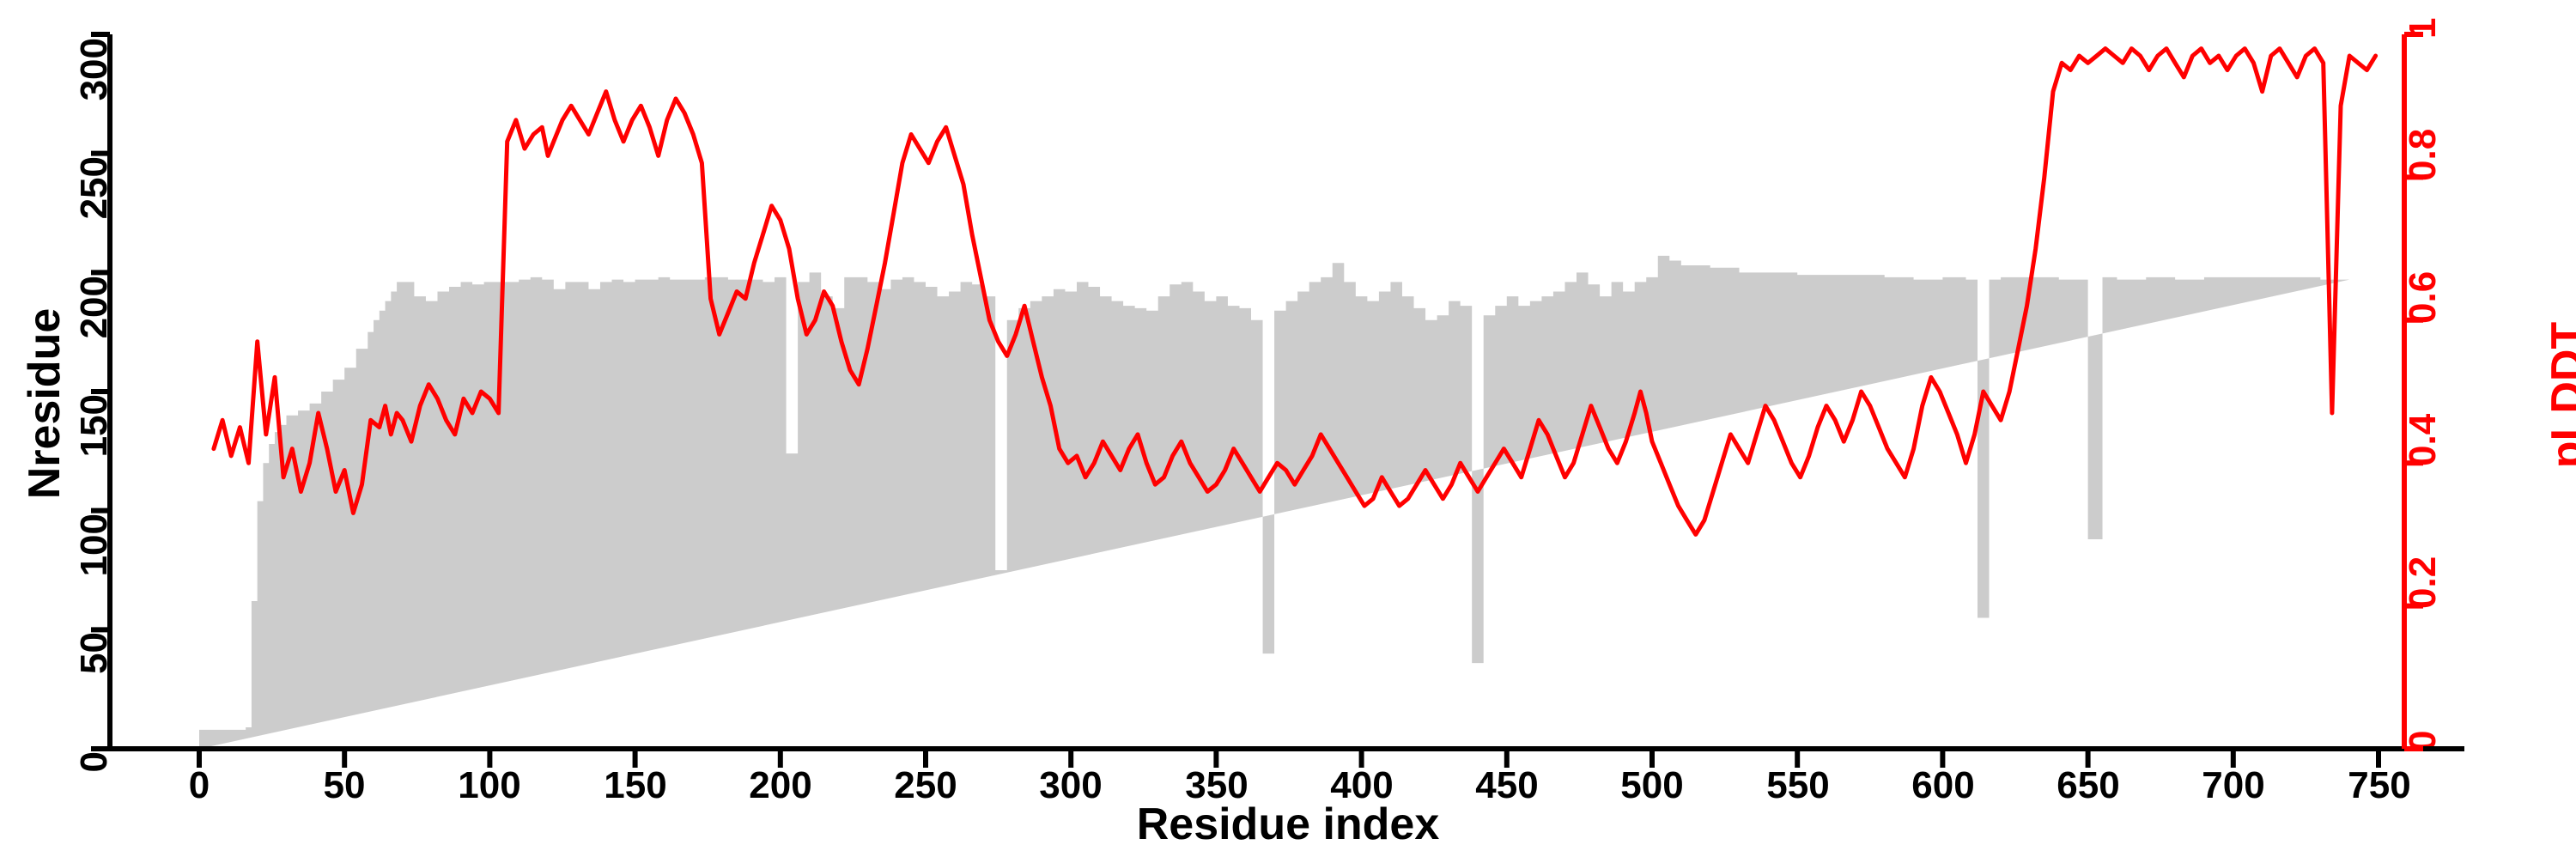  What do you see at coordinates (1798, 785) in the screenshot?
I see `x-tick-label-550: 550` at bounding box center [1798, 785].